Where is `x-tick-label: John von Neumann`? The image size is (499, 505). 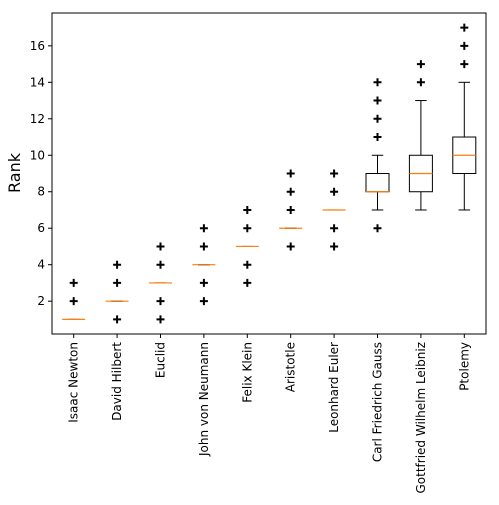
x-tick-label: John von Neumann is located at coordinates (204, 399).